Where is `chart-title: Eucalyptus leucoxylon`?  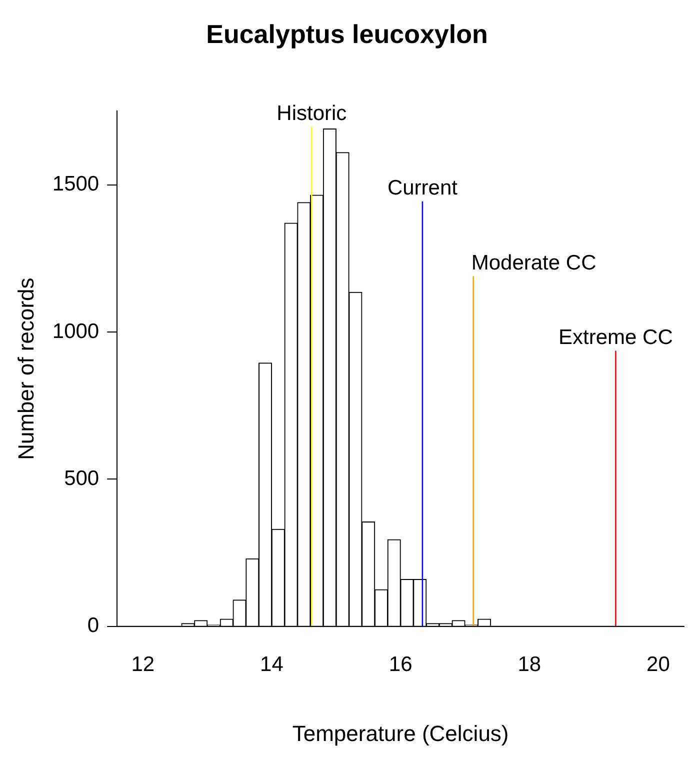
chart-title: Eucalyptus leucoxylon is located at coordinates (347, 33).